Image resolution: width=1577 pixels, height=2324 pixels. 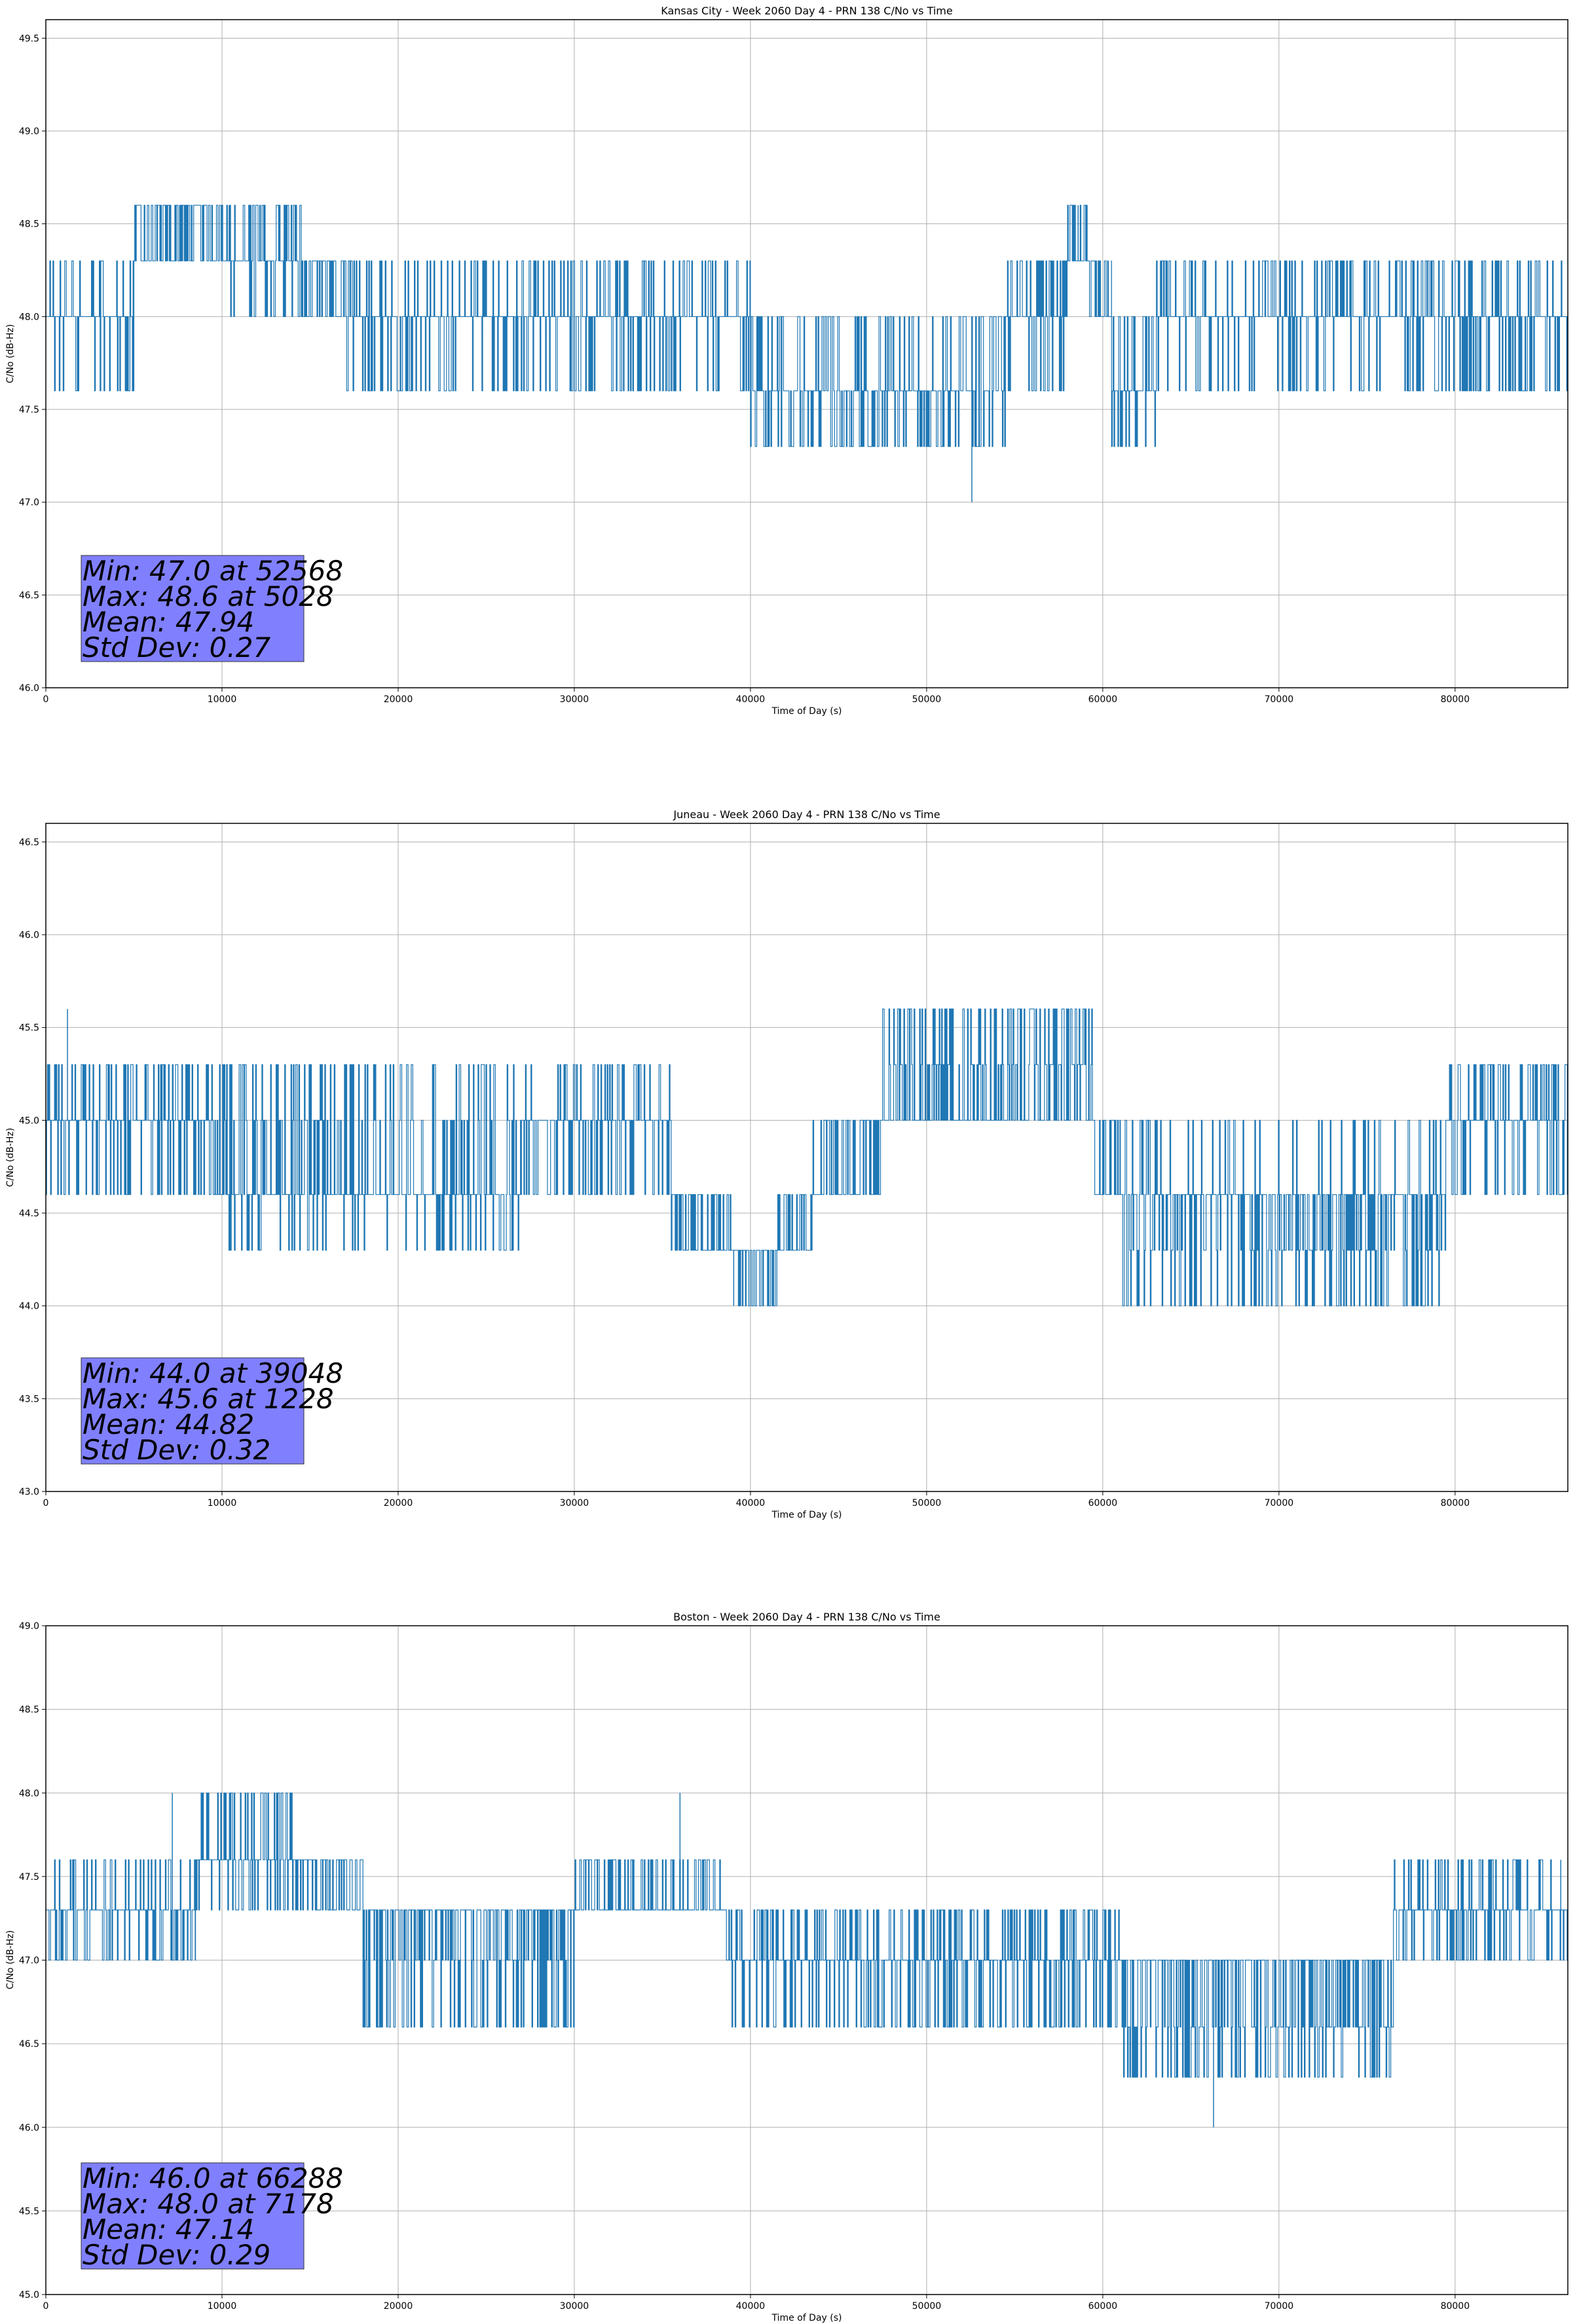 What do you see at coordinates (176, 647) in the screenshot?
I see `stats-std: Std Dev: 0.27` at bounding box center [176, 647].